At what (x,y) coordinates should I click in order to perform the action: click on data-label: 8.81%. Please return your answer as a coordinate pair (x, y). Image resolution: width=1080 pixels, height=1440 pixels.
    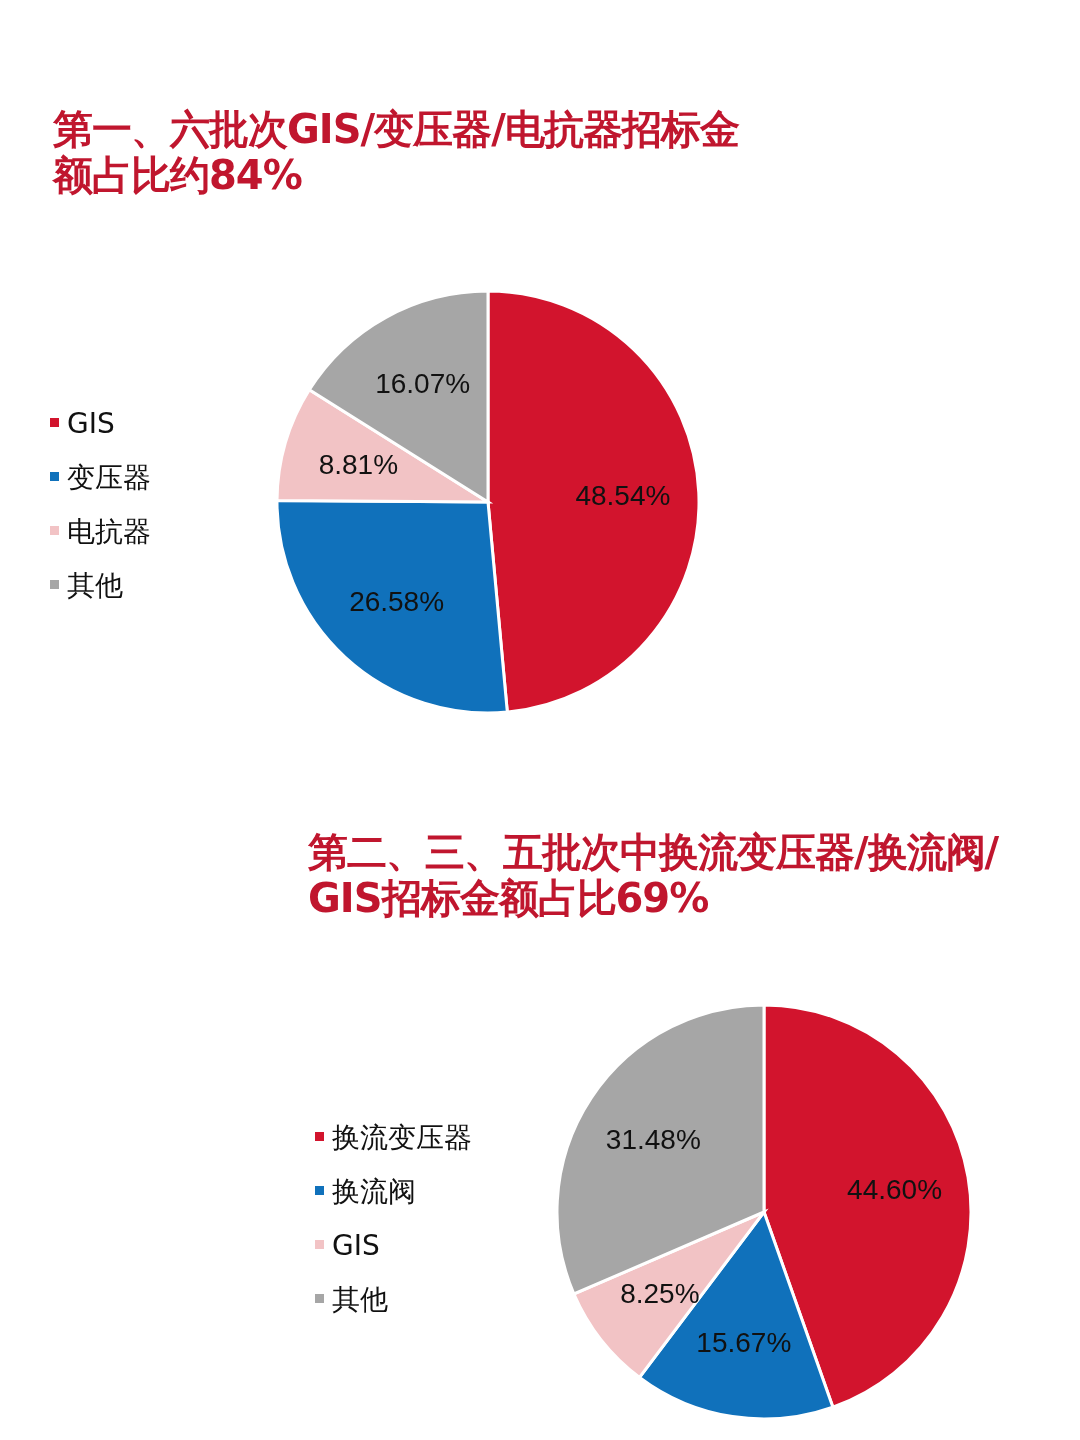
    Looking at the image, I should click on (358, 464).